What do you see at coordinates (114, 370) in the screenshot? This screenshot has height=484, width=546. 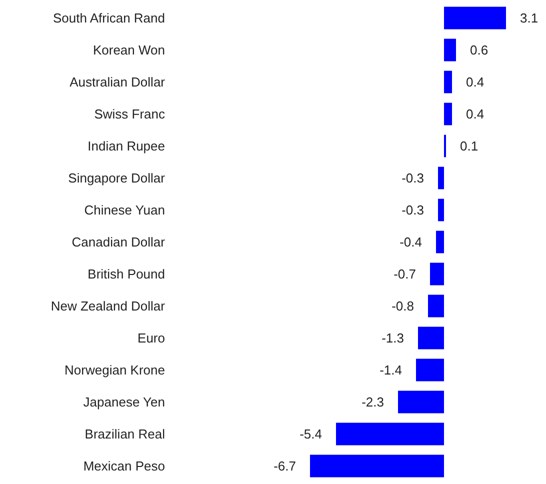 I see `y-tick-label: Norwegian Krone` at bounding box center [114, 370].